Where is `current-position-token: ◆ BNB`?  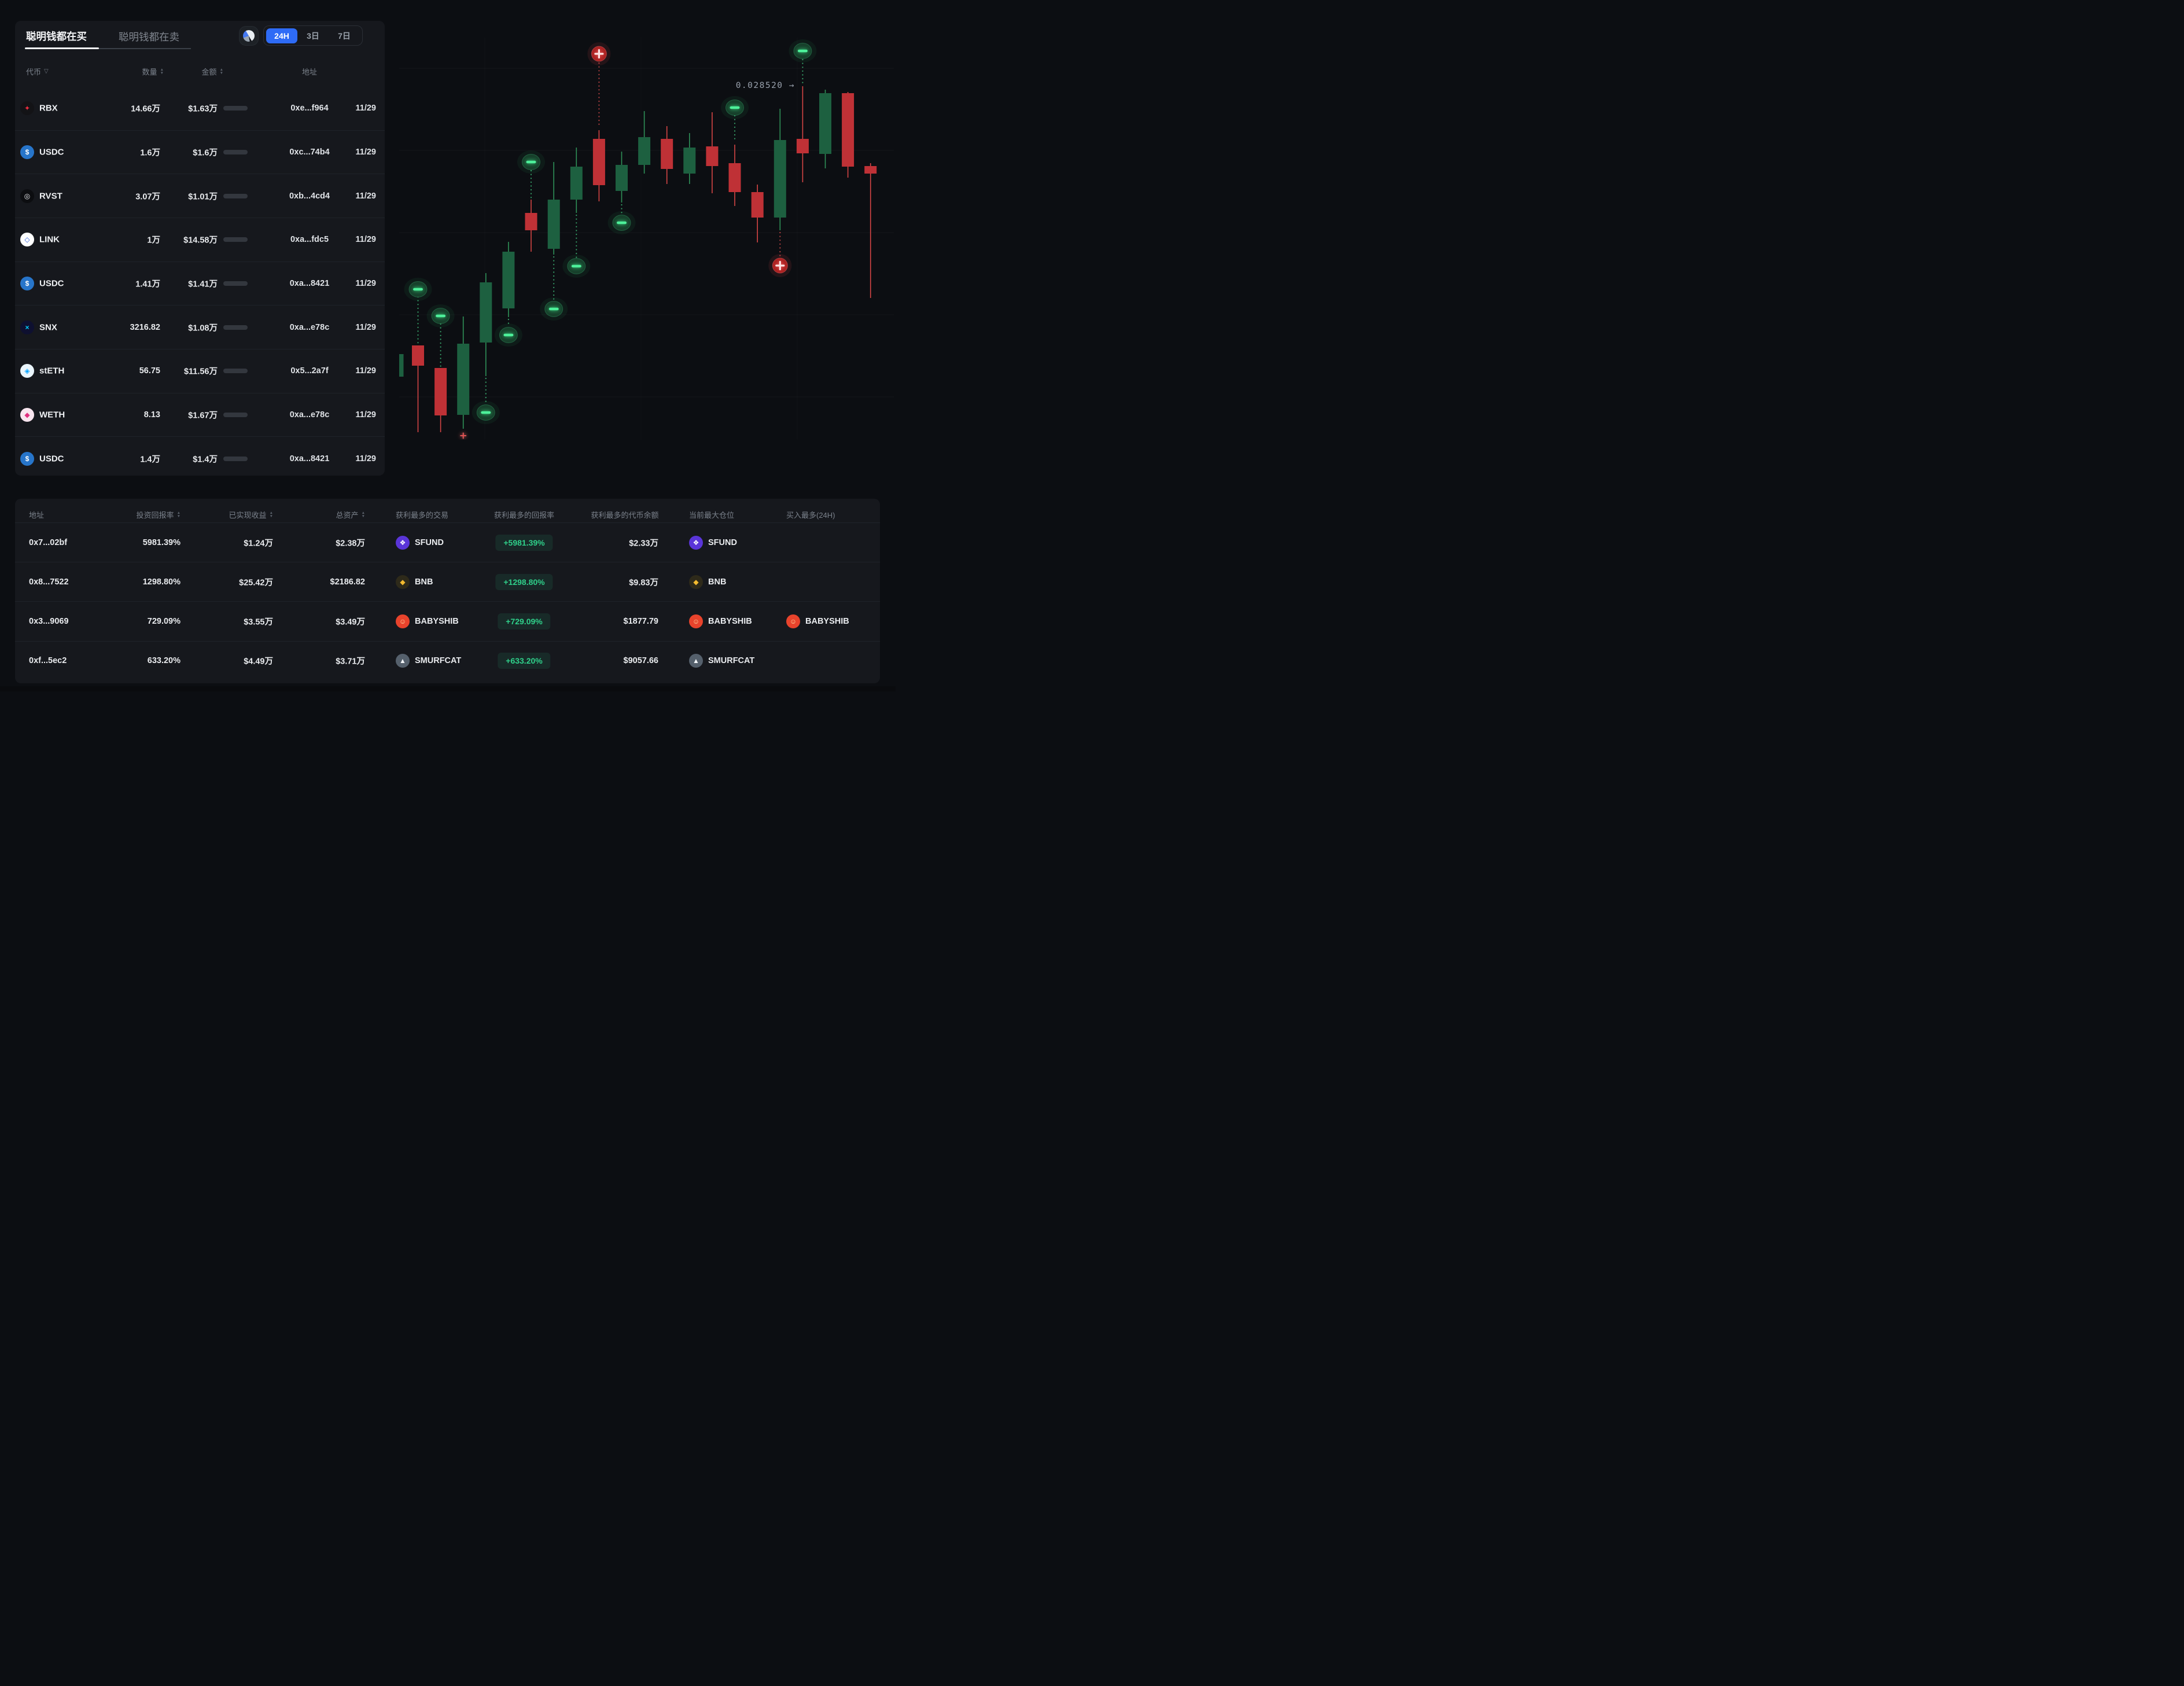 current-position-token: ◆ BNB is located at coordinates (707, 582).